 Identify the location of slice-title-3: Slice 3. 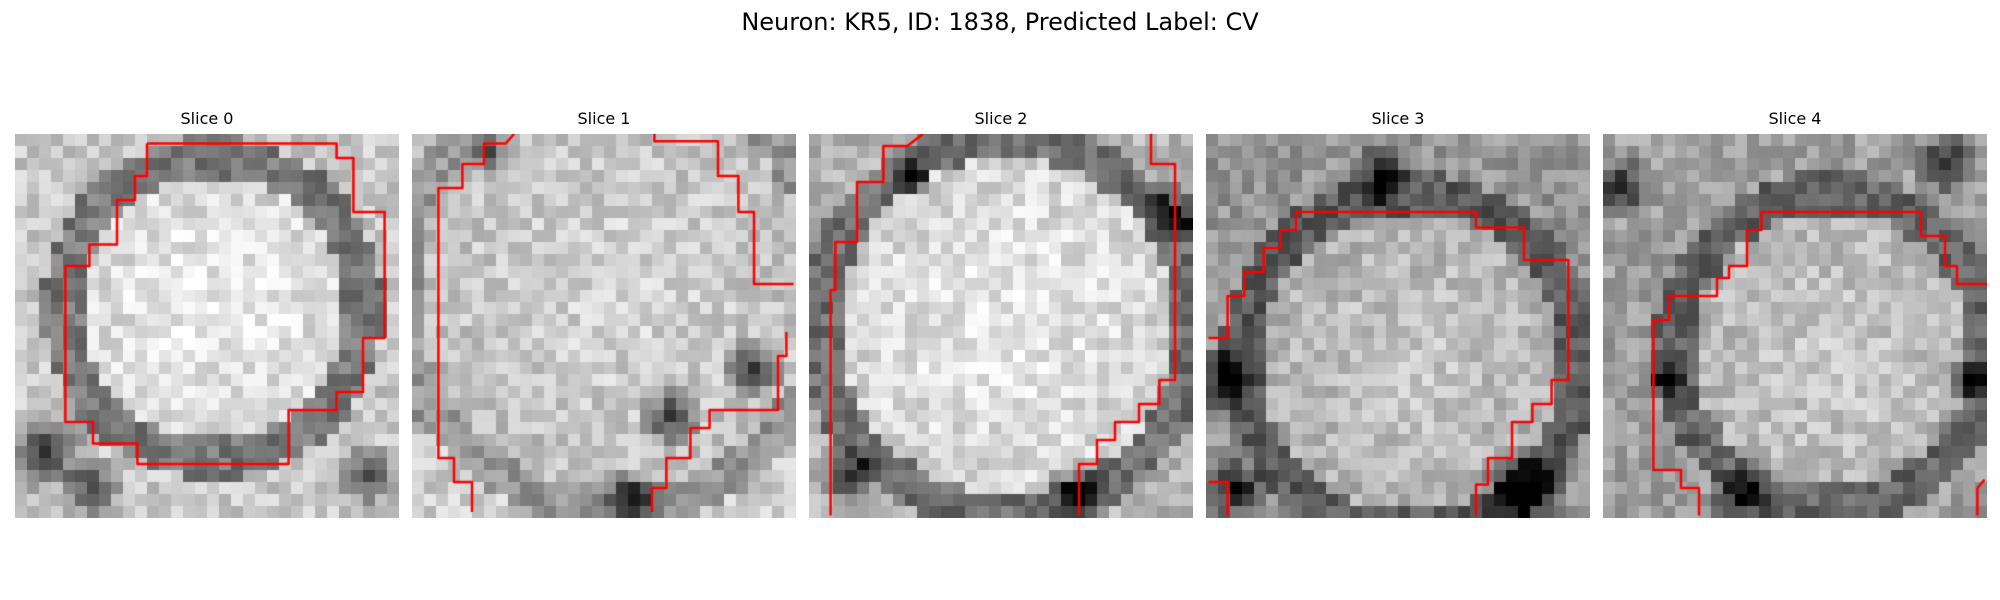
(1398, 118).